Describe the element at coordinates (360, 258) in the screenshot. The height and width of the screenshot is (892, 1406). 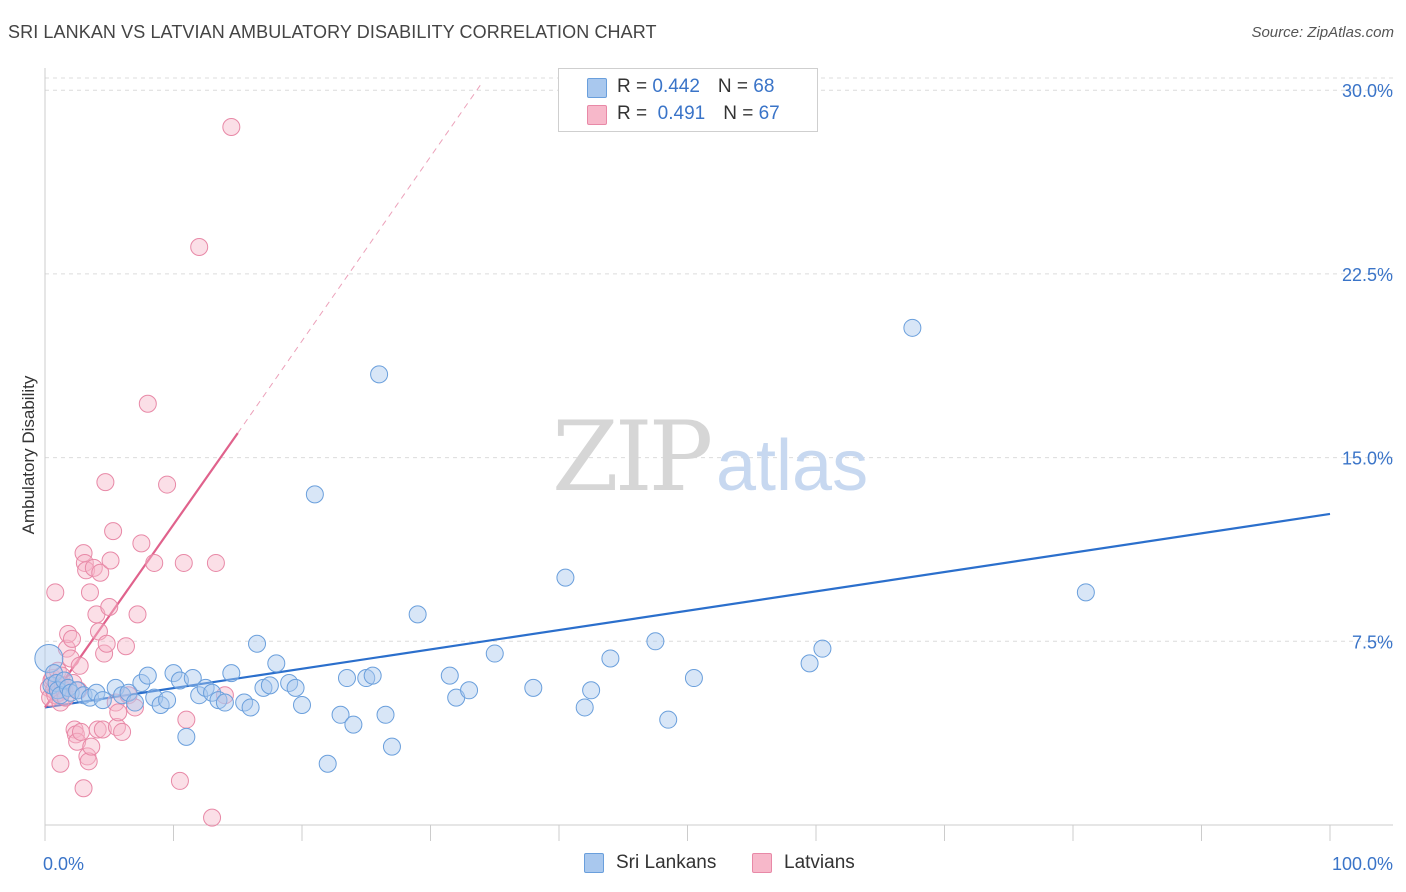
I see `latvians-trendline-extension` at that location.